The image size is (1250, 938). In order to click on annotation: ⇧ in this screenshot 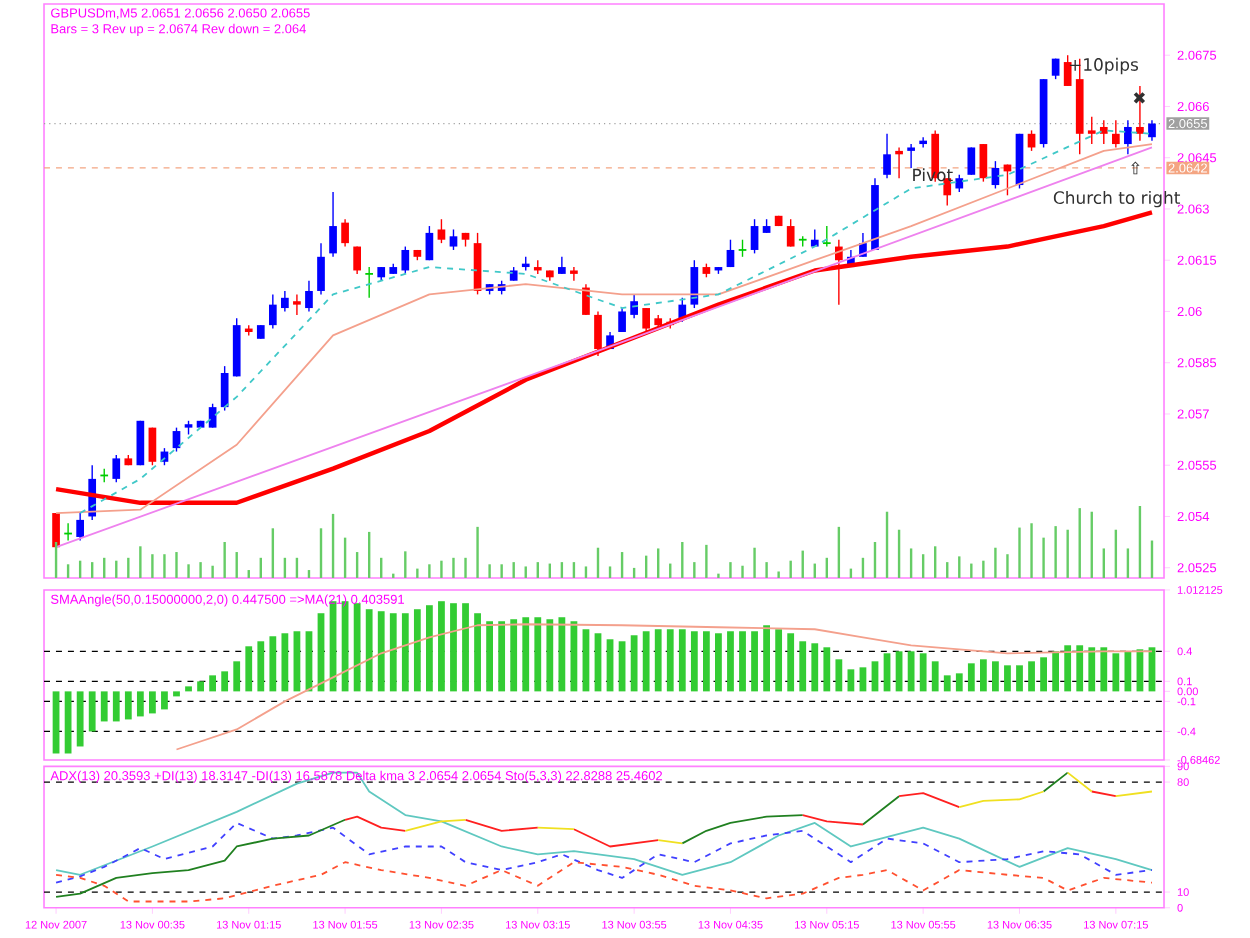, I will do `click(1135, 168)`.